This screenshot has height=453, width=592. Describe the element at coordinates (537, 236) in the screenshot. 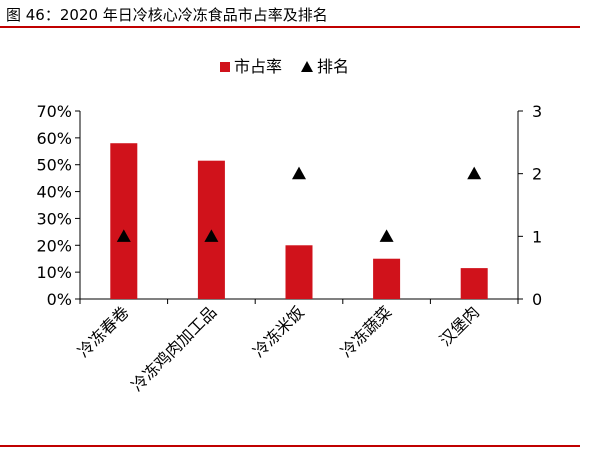

I see `y2-tick-label: 1` at that location.